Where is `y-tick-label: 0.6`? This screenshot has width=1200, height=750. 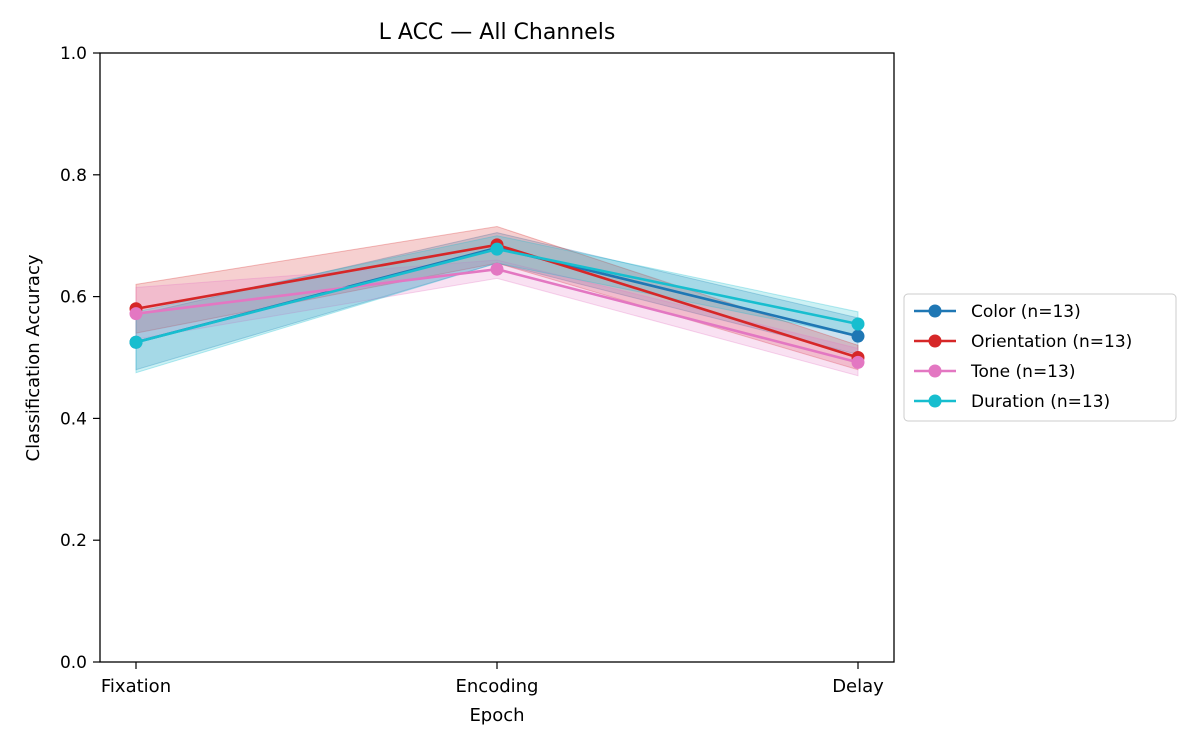 y-tick-label: 0.6 is located at coordinates (73, 298).